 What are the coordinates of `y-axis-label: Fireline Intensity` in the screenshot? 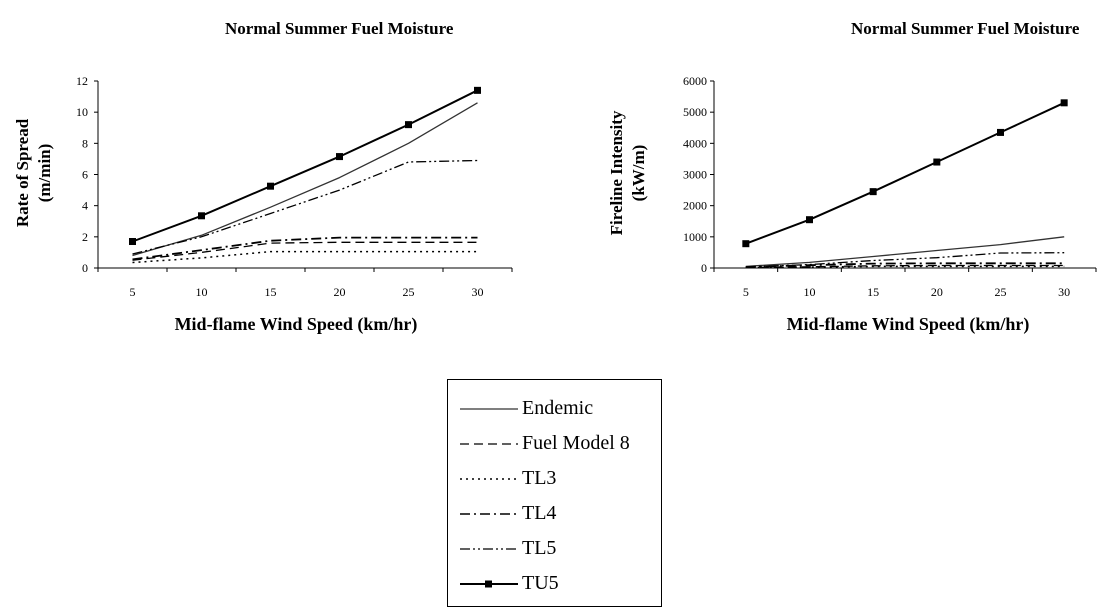 It's located at (616, 172).